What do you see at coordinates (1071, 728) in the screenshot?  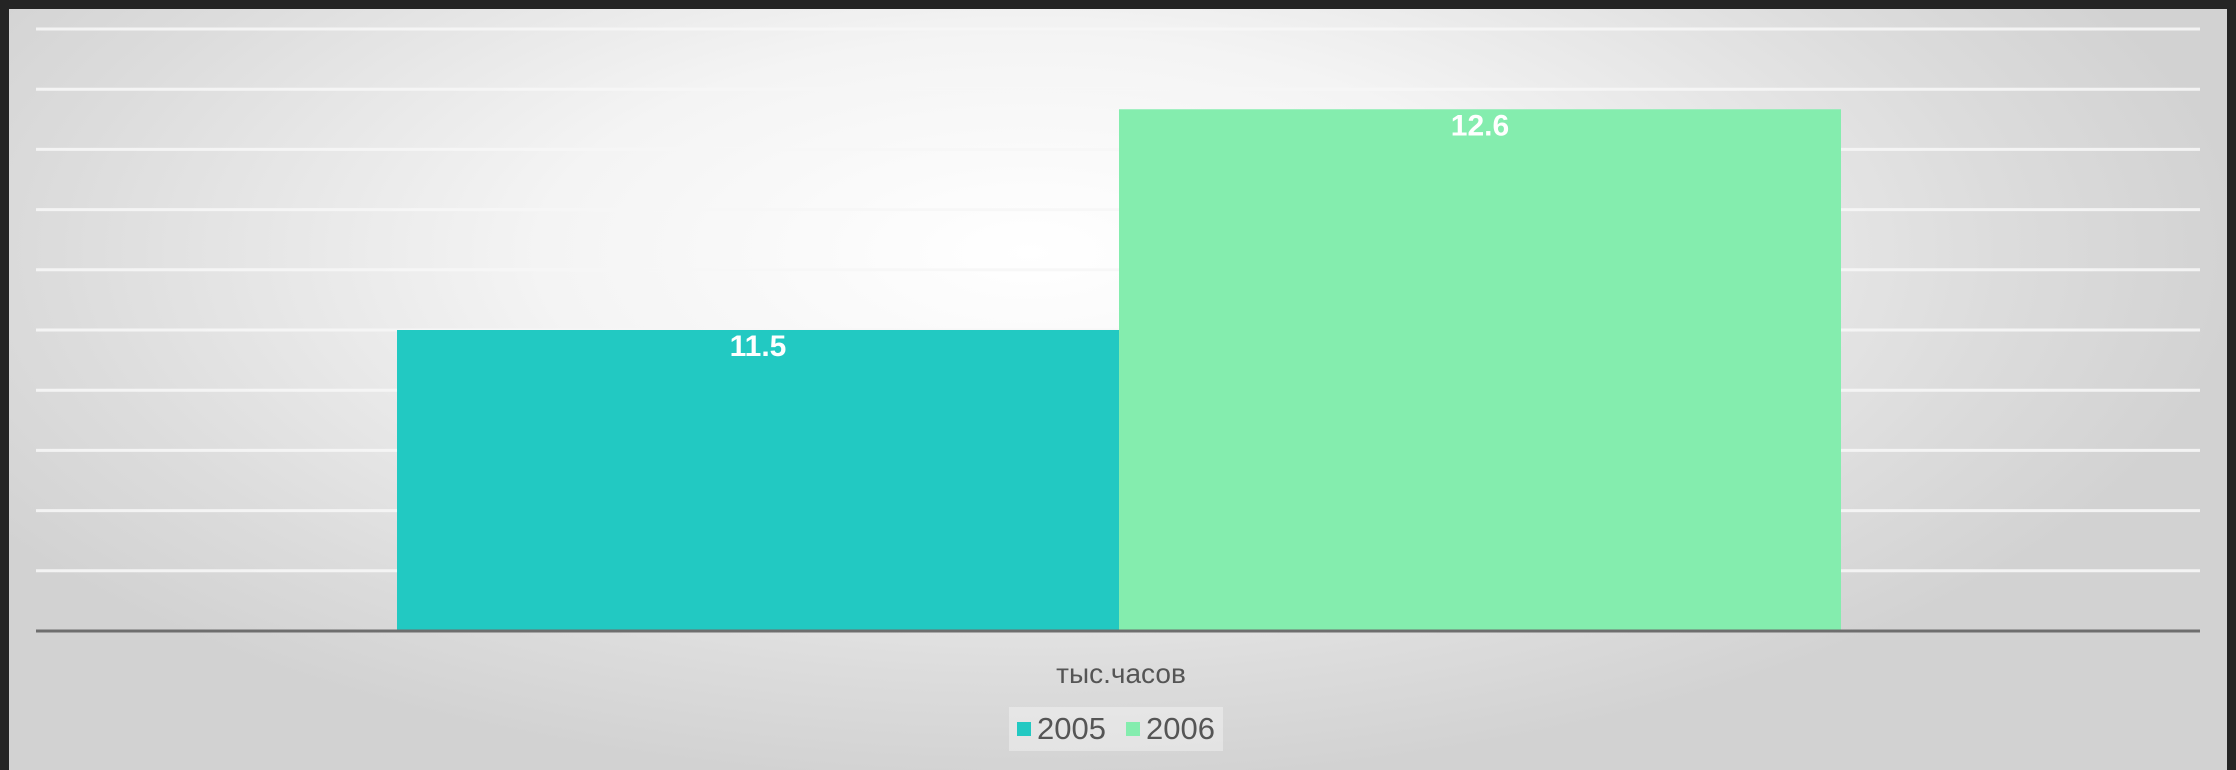 I see `legend-label-2005: 2005` at bounding box center [1071, 728].